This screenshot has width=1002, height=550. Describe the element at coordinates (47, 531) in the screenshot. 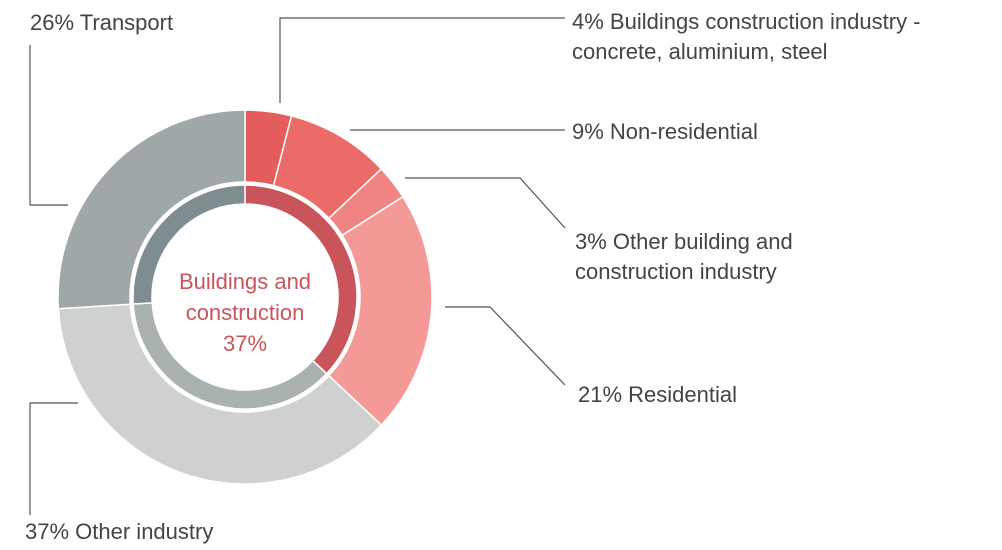

I see `value-label: 37%` at that location.